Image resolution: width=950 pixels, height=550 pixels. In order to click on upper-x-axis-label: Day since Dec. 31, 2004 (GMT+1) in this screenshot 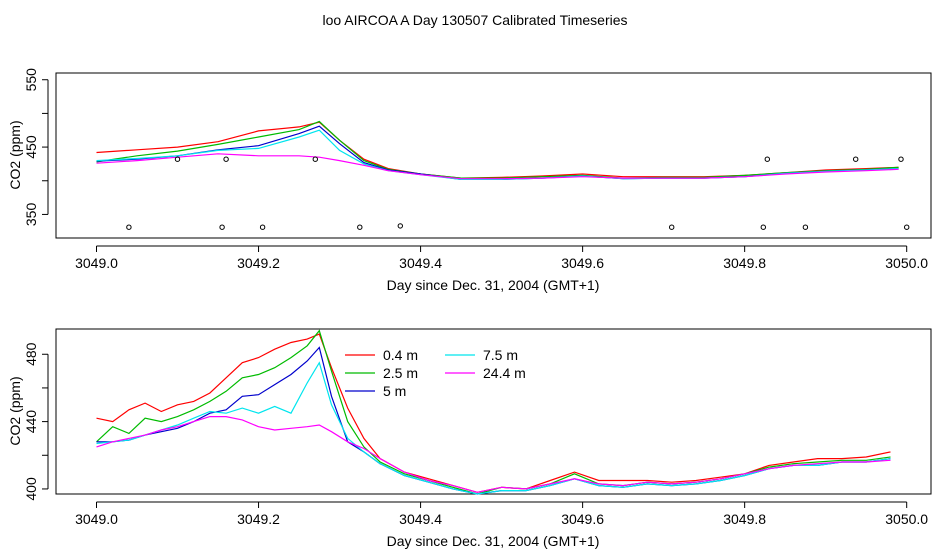, I will do `click(493, 285)`.